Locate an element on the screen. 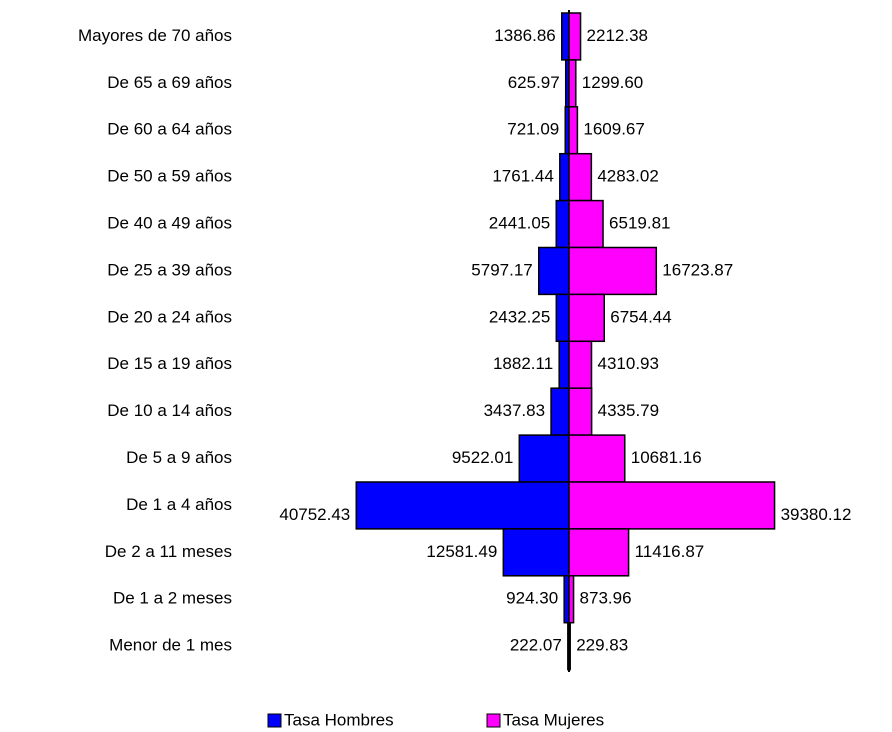  value-label: 4310.93 is located at coordinates (628, 363).